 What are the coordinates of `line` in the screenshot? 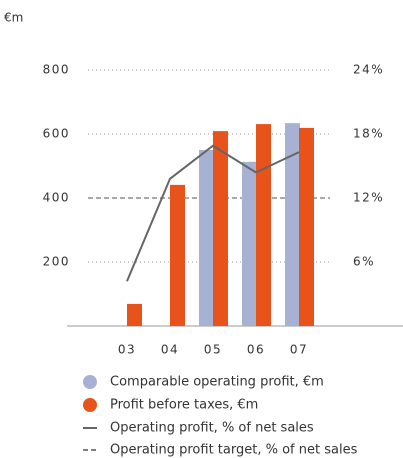 It's located at (213, 213).